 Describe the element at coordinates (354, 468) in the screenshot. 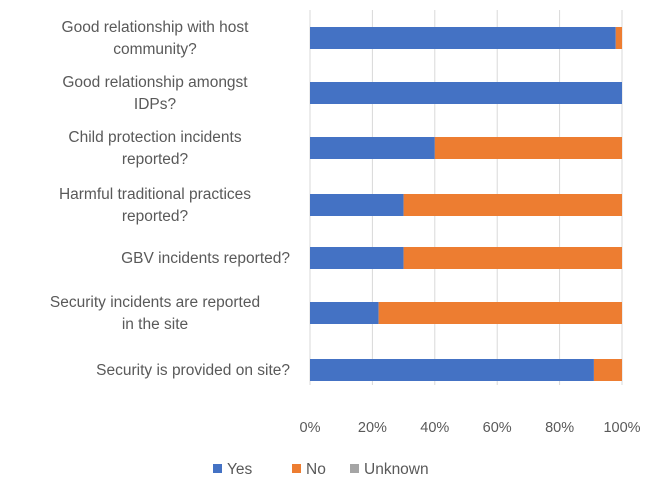

I see `legend-swatch-unknown` at that location.